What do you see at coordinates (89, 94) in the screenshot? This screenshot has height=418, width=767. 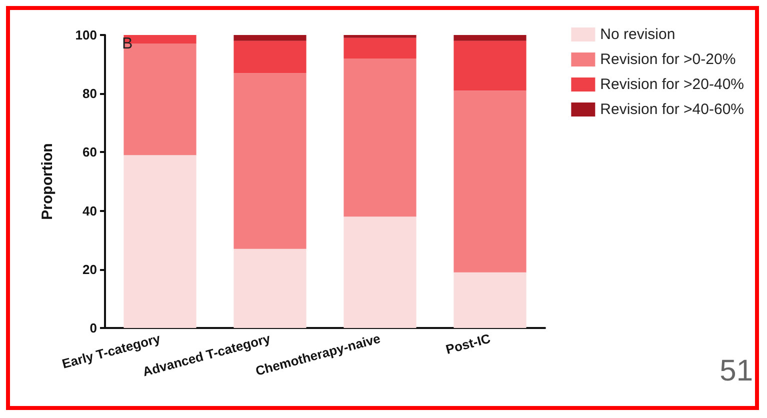 I see `y-tick-label: 80` at bounding box center [89, 94].